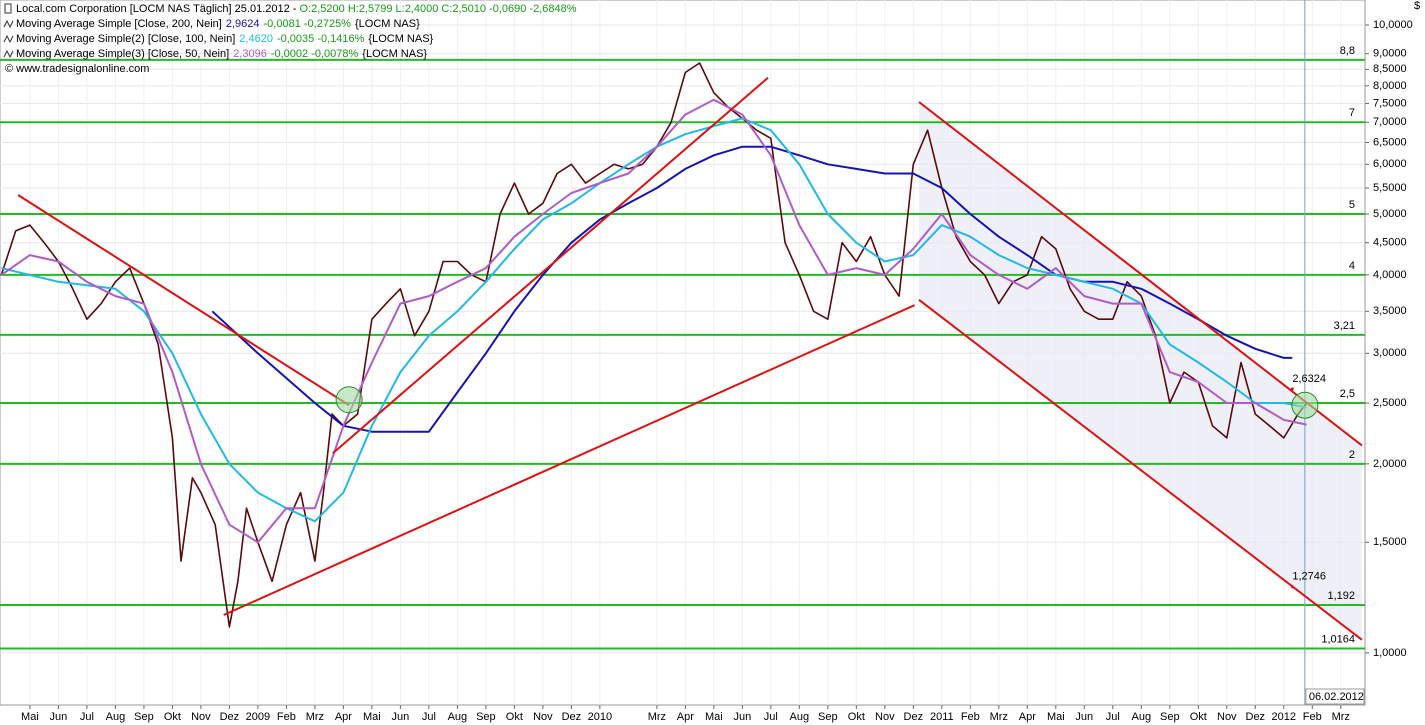 The image size is (1425, 725). I want to click on level-label: 4, so click(1352, 266).